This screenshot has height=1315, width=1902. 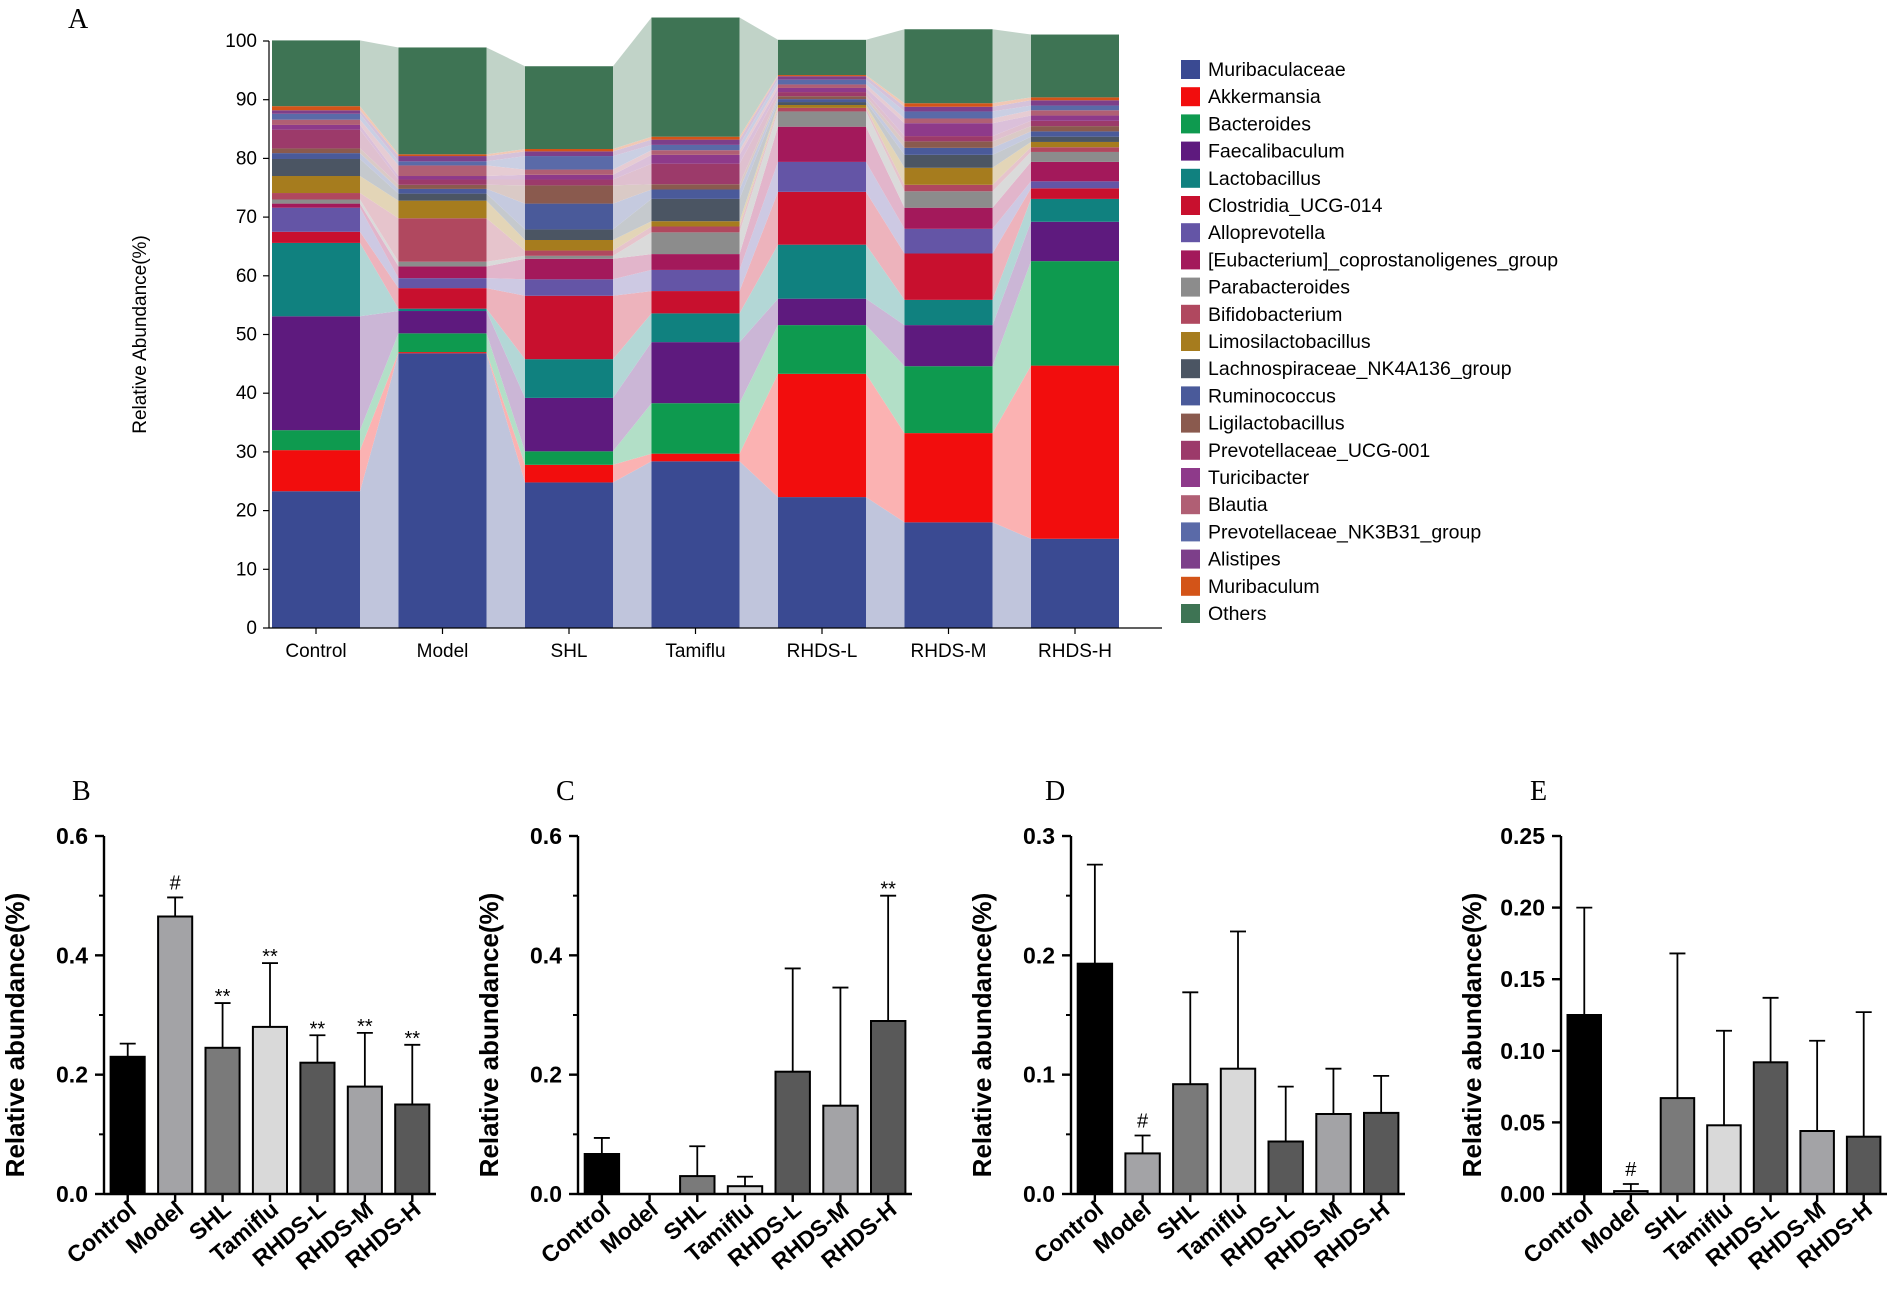 I want to click on x-tick-label: SHL, so click(x=569, y=651).